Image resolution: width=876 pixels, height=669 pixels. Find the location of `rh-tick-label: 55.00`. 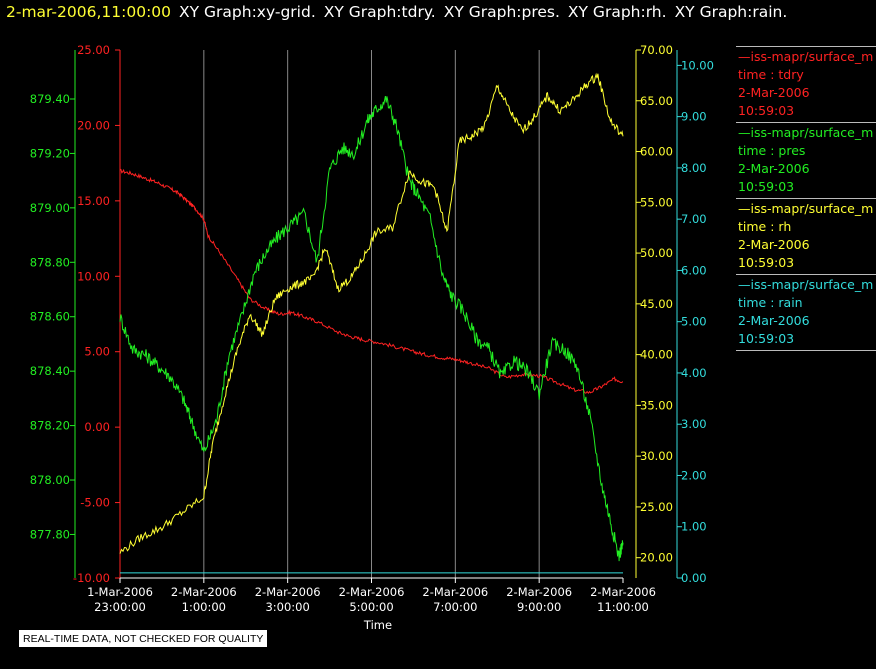

rh-tick-label: 55.00 is located at coordinates (656, 202).